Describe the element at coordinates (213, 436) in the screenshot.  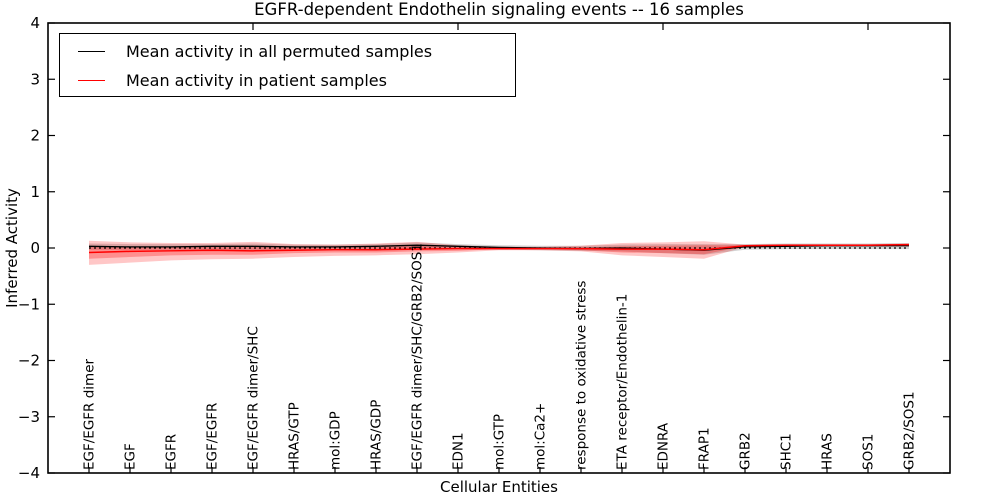
I see `x-tick-label: EGF/EGFR` at that location.